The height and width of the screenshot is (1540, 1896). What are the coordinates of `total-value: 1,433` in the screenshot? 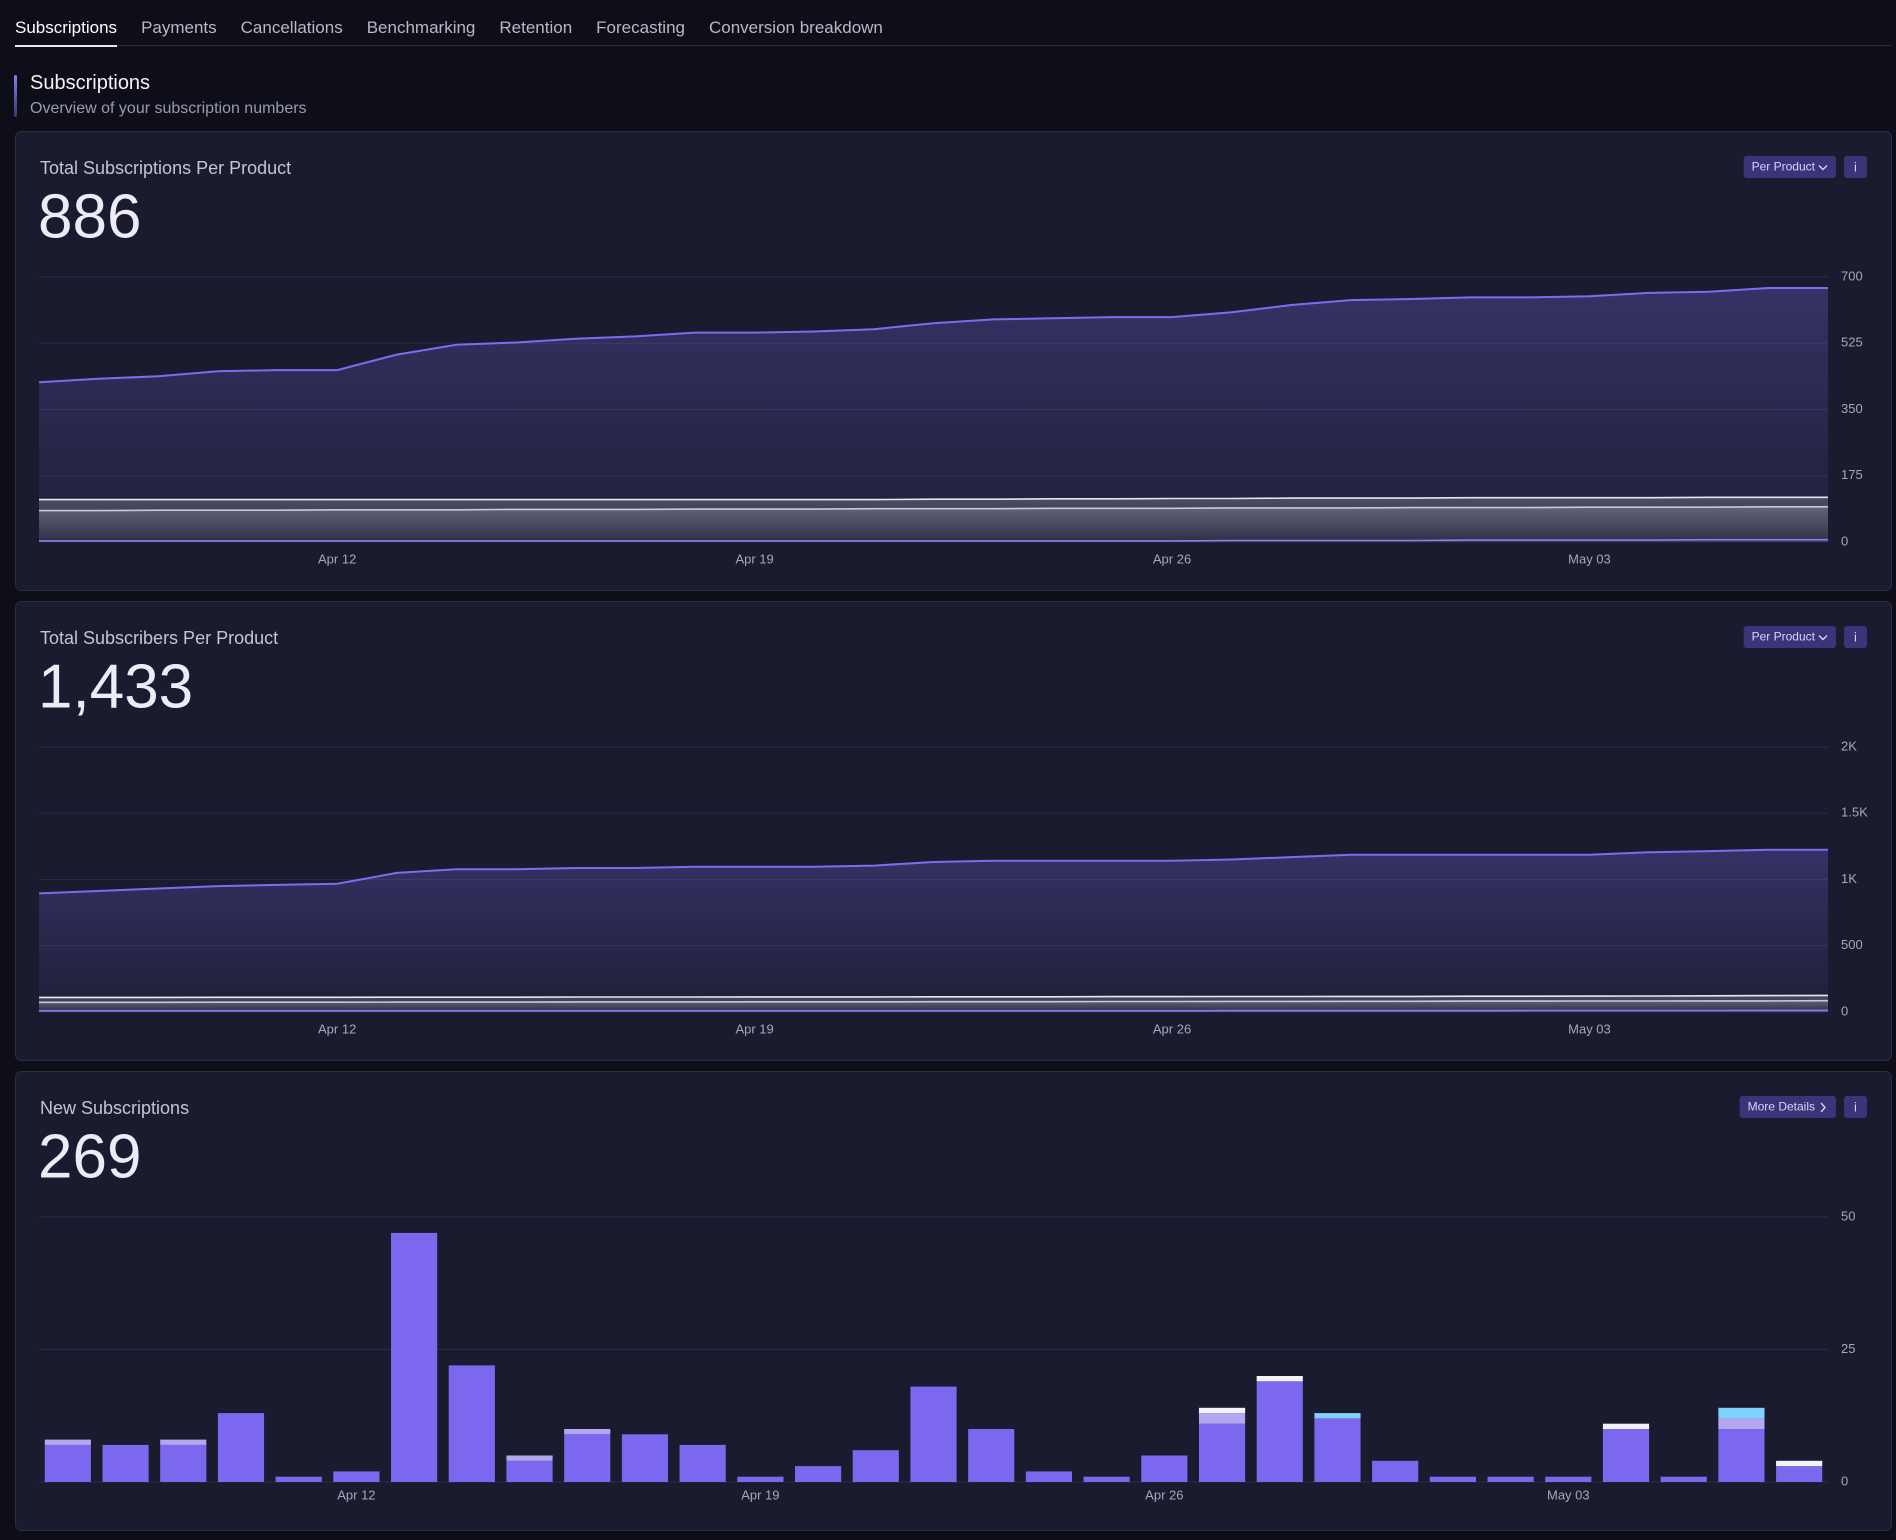 It's located at (115, 686).